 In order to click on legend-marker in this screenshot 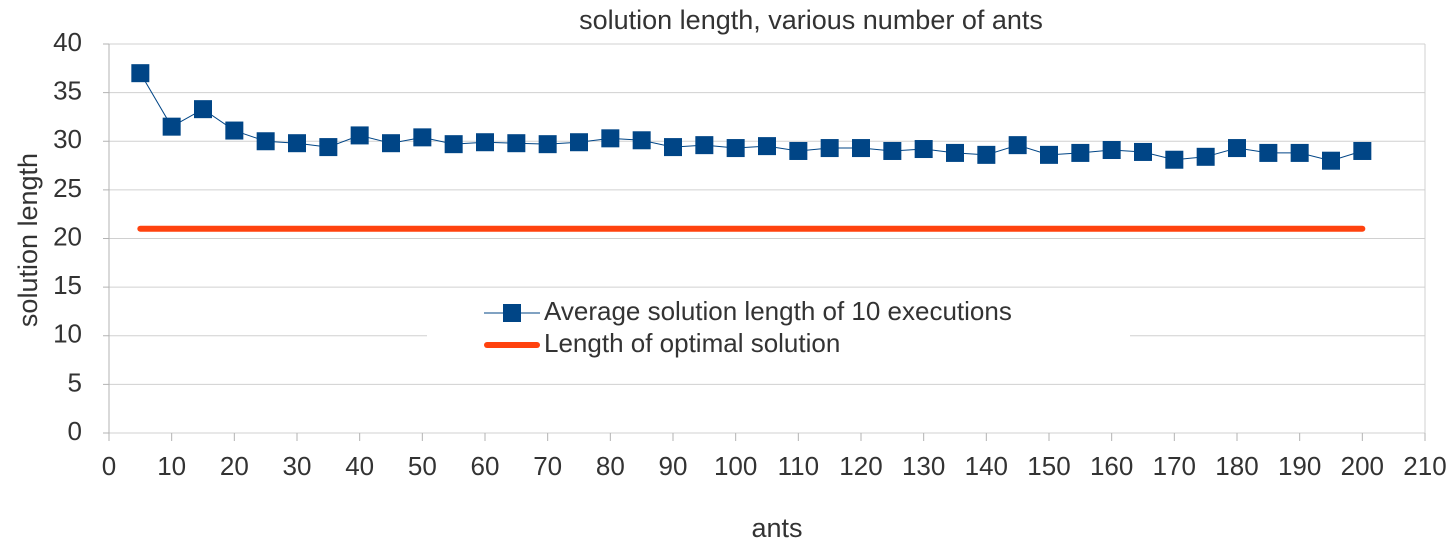, I will do `click(512, 313)`.